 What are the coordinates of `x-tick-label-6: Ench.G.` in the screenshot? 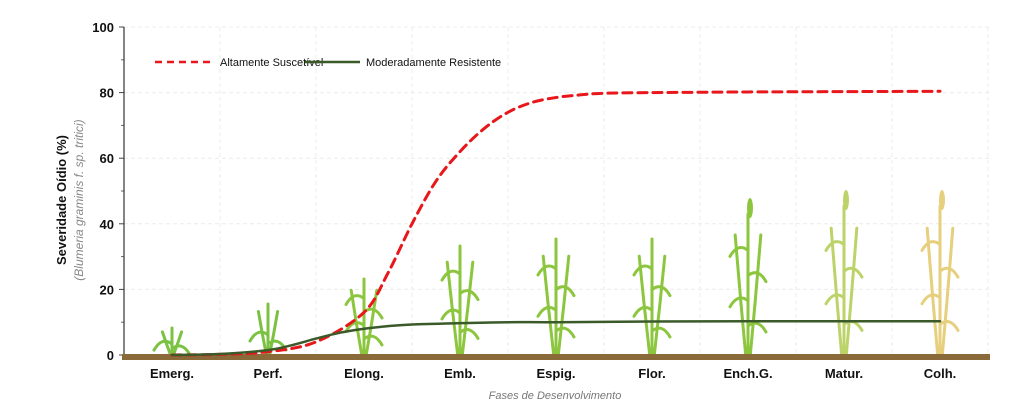 It's located at (747, 373).